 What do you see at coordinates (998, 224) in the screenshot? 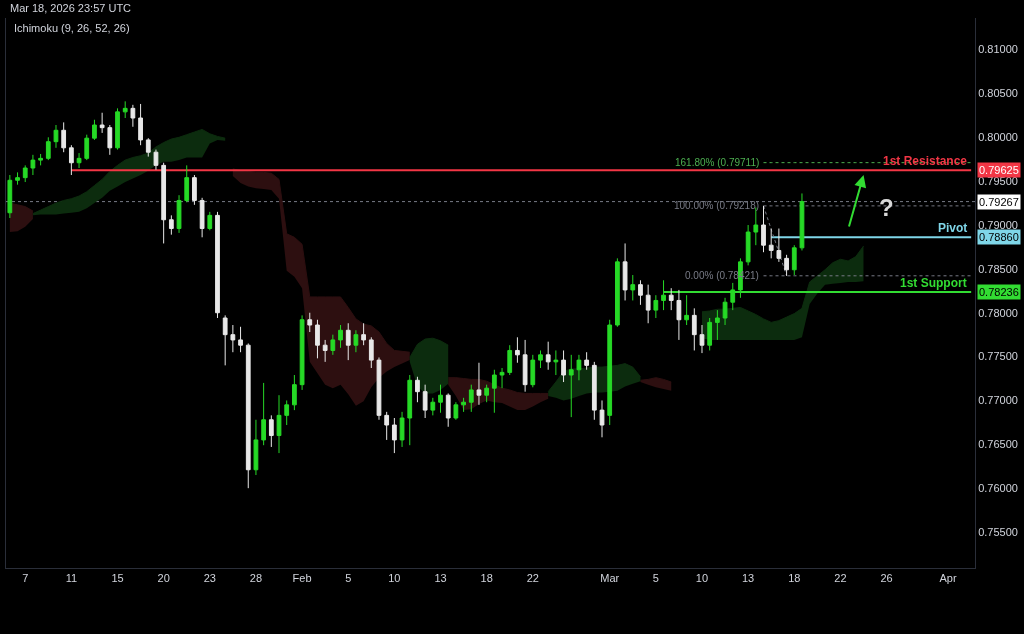
I see `y-tick-label: 0.79000` at bounding box center [998, 224].